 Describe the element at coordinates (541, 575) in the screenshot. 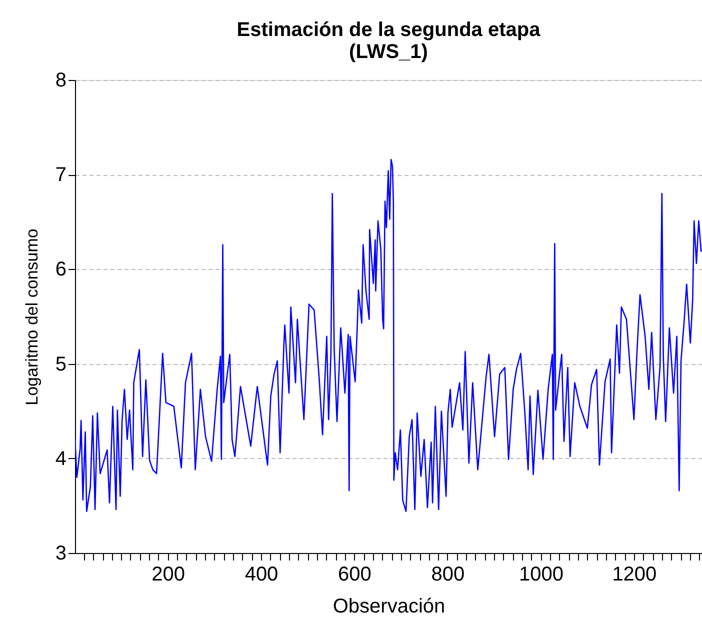

I see `x-tick-label: 1000` at that location.